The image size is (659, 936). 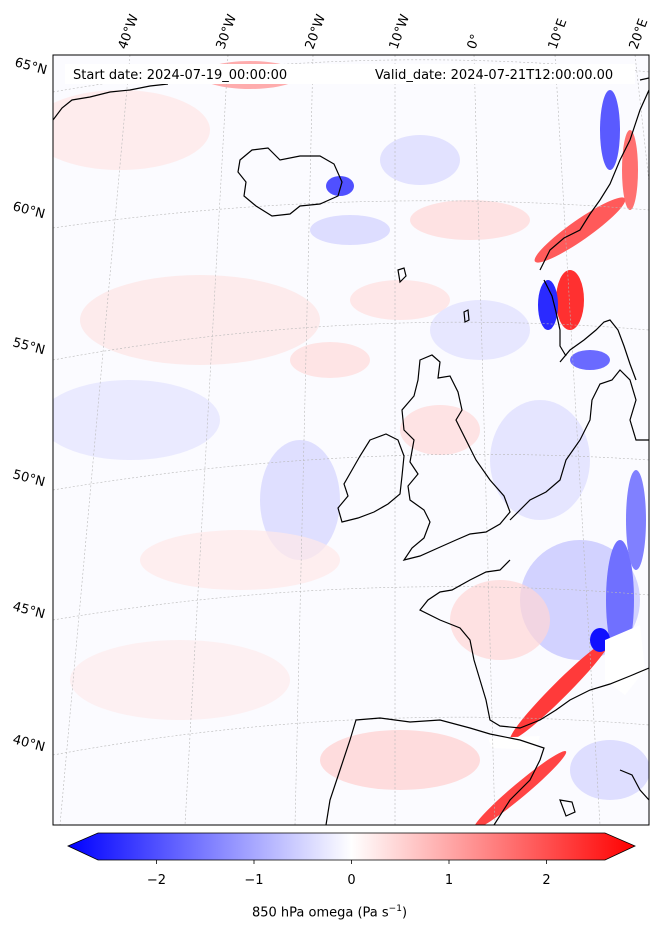 I want to click on greenland-coast, so click(x=111, y=102).